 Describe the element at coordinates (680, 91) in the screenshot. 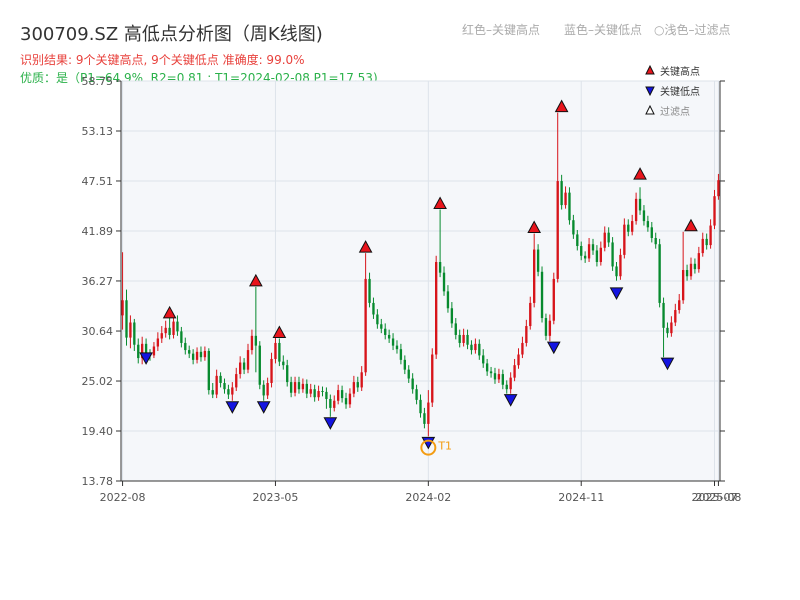

I see `legend-label: 关键低点` at that location.